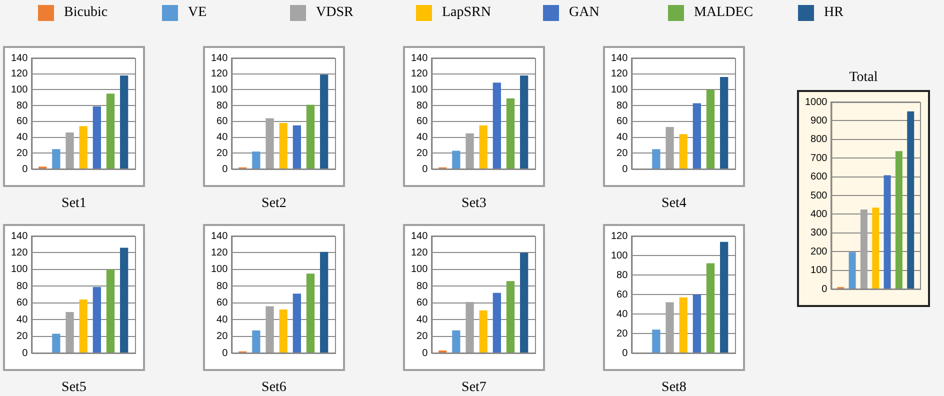  Describe the element at coordinates (474, 204) in the screenshot. I see `x-axis-title: Set3` at that location.